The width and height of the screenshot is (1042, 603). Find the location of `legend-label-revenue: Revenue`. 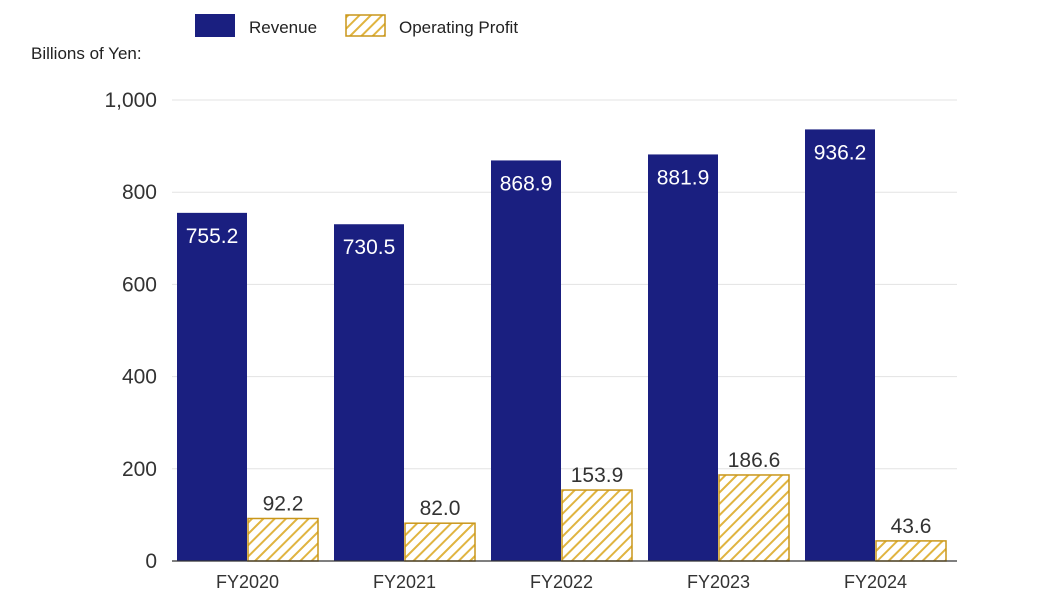

legend-label-revenue: Revenue is located at coordinates (283, 27).